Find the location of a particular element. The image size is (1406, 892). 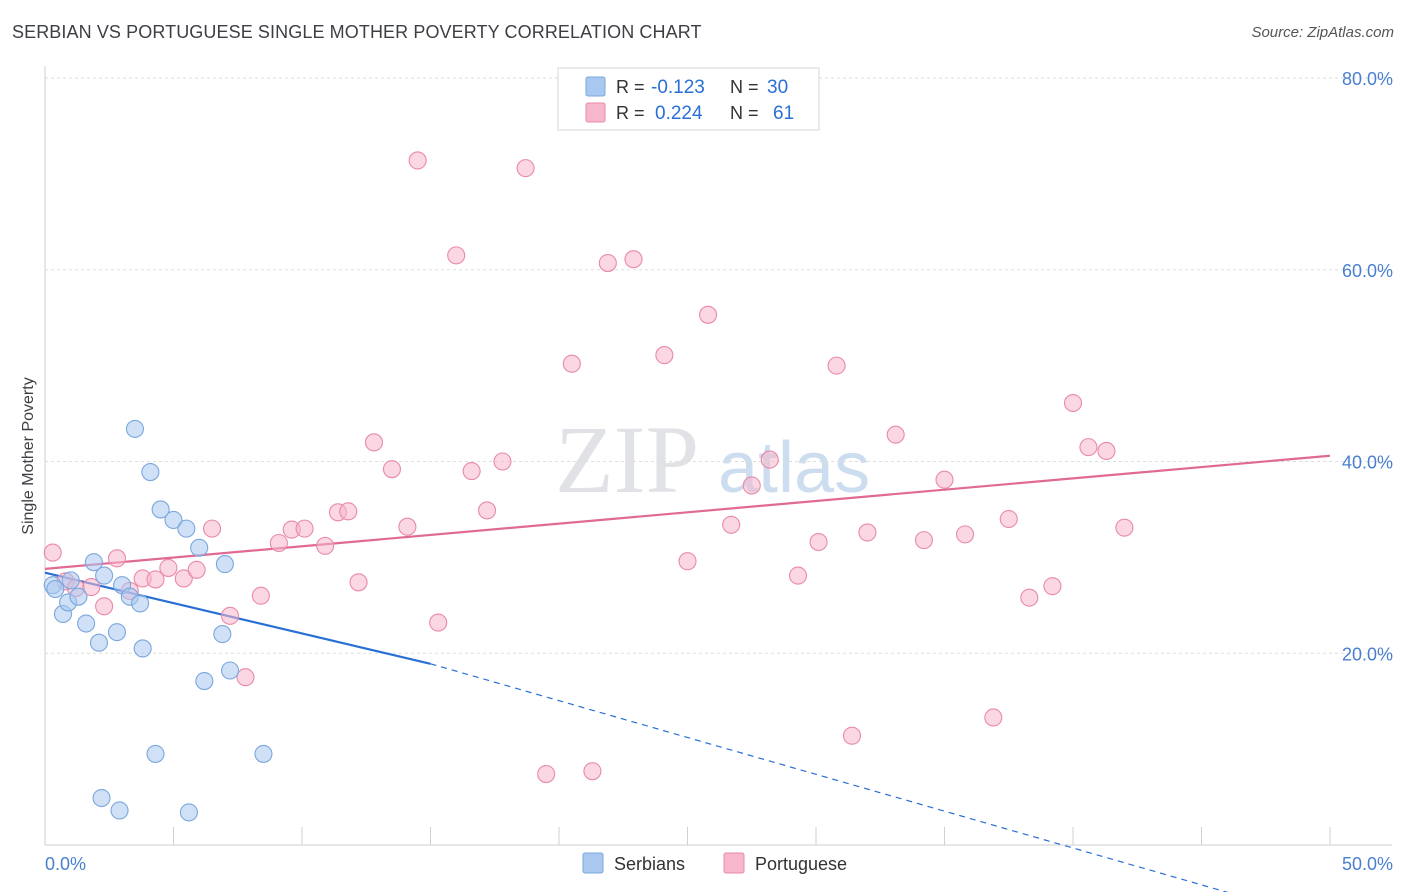

watermark-zip: ZIP is located at coordinates (627, 459).